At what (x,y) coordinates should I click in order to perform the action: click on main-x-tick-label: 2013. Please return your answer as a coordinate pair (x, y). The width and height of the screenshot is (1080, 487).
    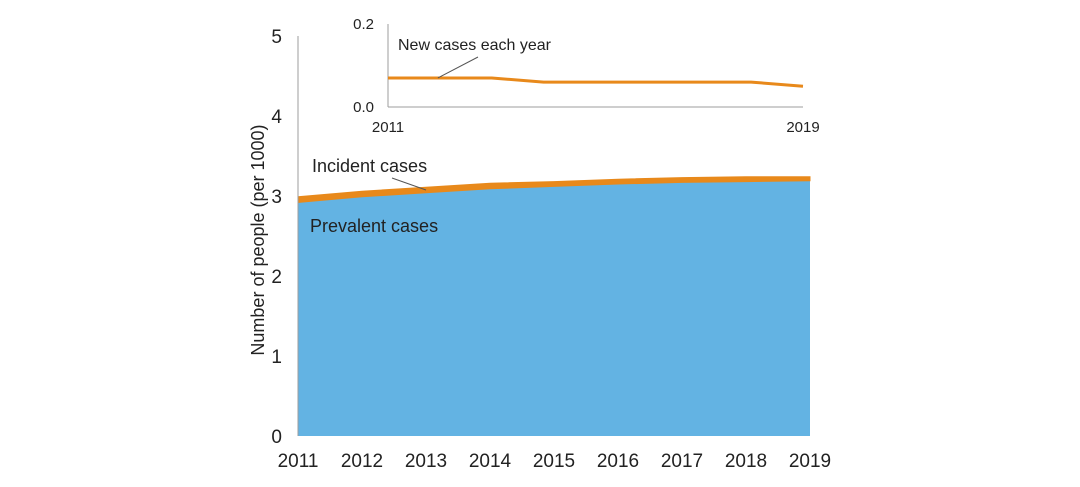
    Looking at the image, I should click on (426, 461).